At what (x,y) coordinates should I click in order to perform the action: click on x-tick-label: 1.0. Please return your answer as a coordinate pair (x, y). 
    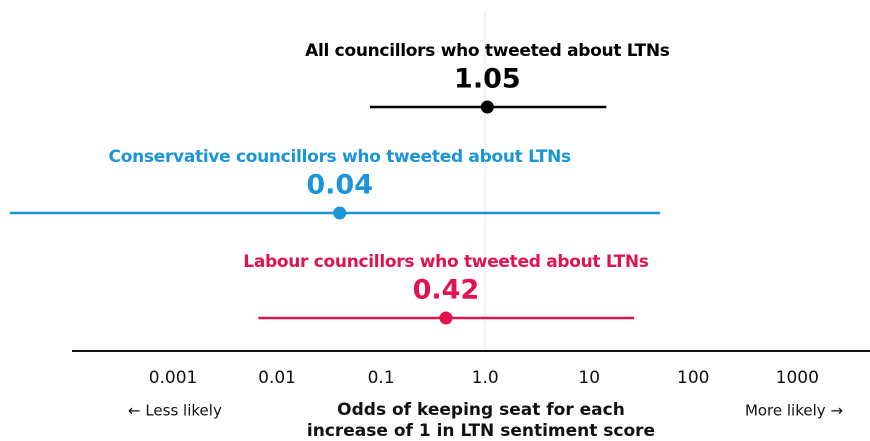
    Looking at the image, I should click on (485, 378).